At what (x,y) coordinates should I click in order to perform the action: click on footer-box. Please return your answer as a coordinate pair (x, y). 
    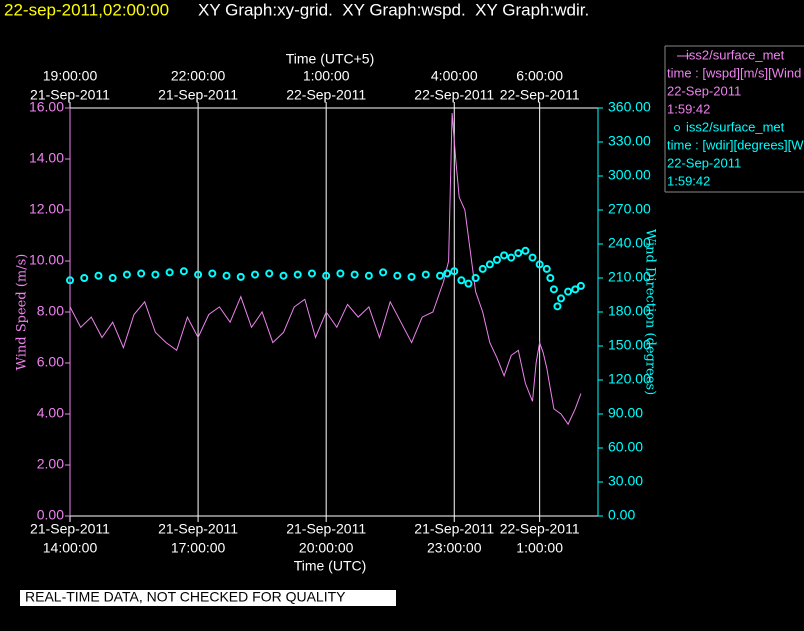
    Looking at the image, I should click on (208, 598).